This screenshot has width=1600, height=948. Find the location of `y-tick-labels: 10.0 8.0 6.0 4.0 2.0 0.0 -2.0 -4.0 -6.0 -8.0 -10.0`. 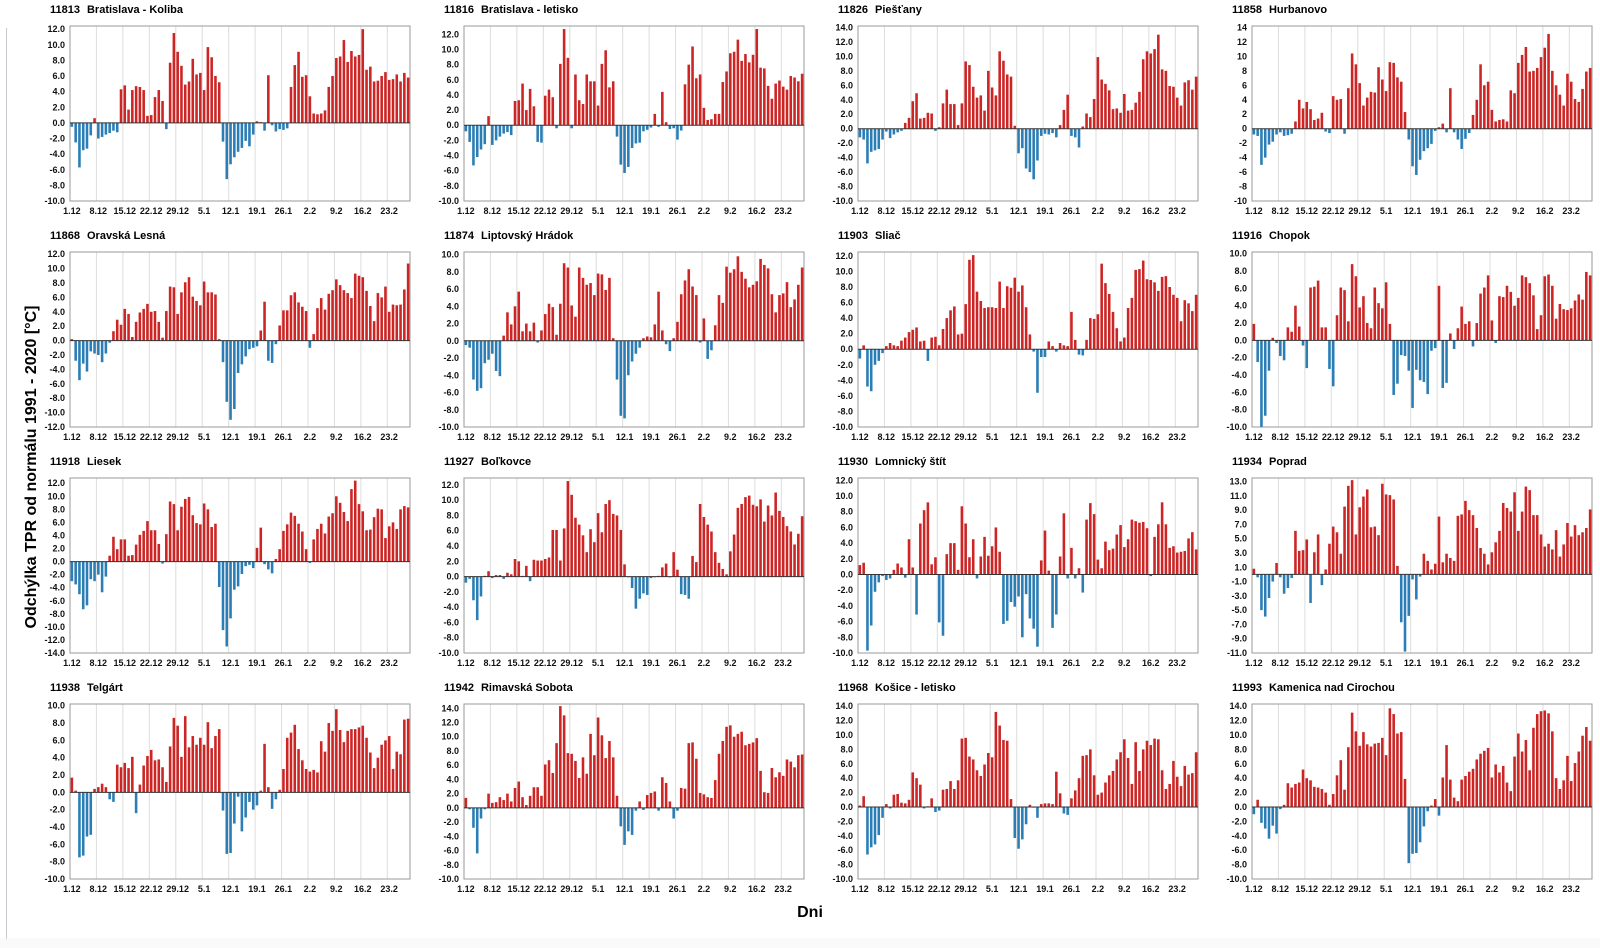

y-tick-labels: 10.0 8.0 6.0 4.0 2.0 0.0 -2.0 -4.0 -6.0 -8.0 -10.0 is located at coordinates (1236, 340).